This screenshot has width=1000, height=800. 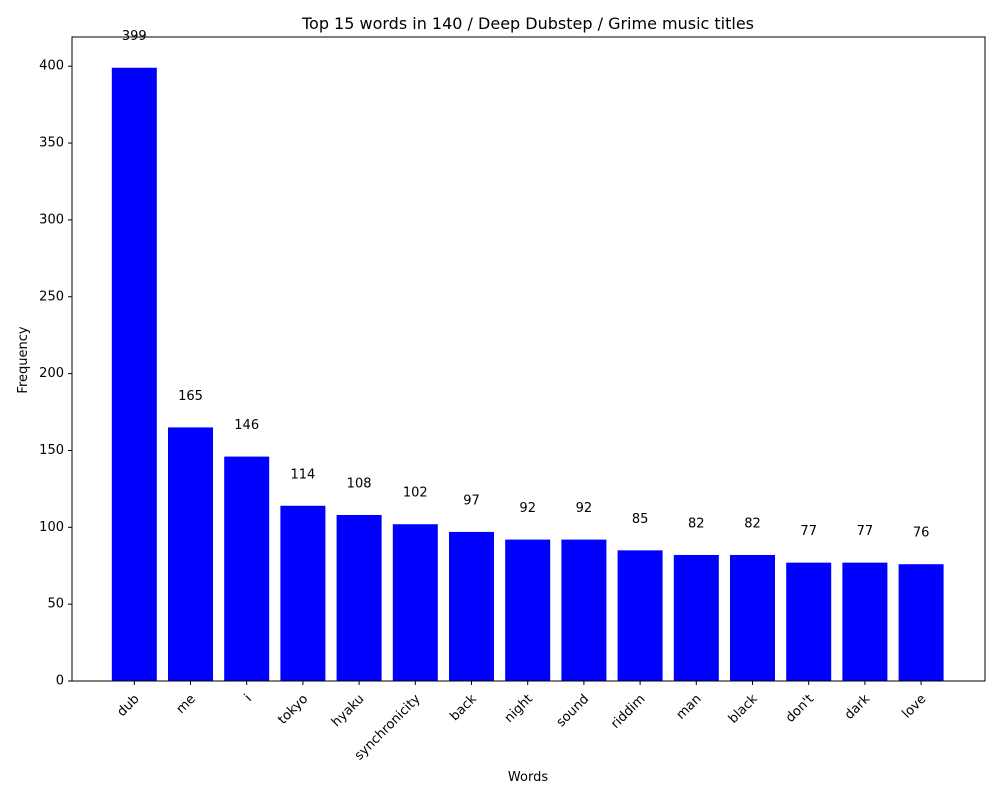 What do you see at coordinates (247, 568) in the screenshot?
I see `bar-i` at bounding box center [247, 568].